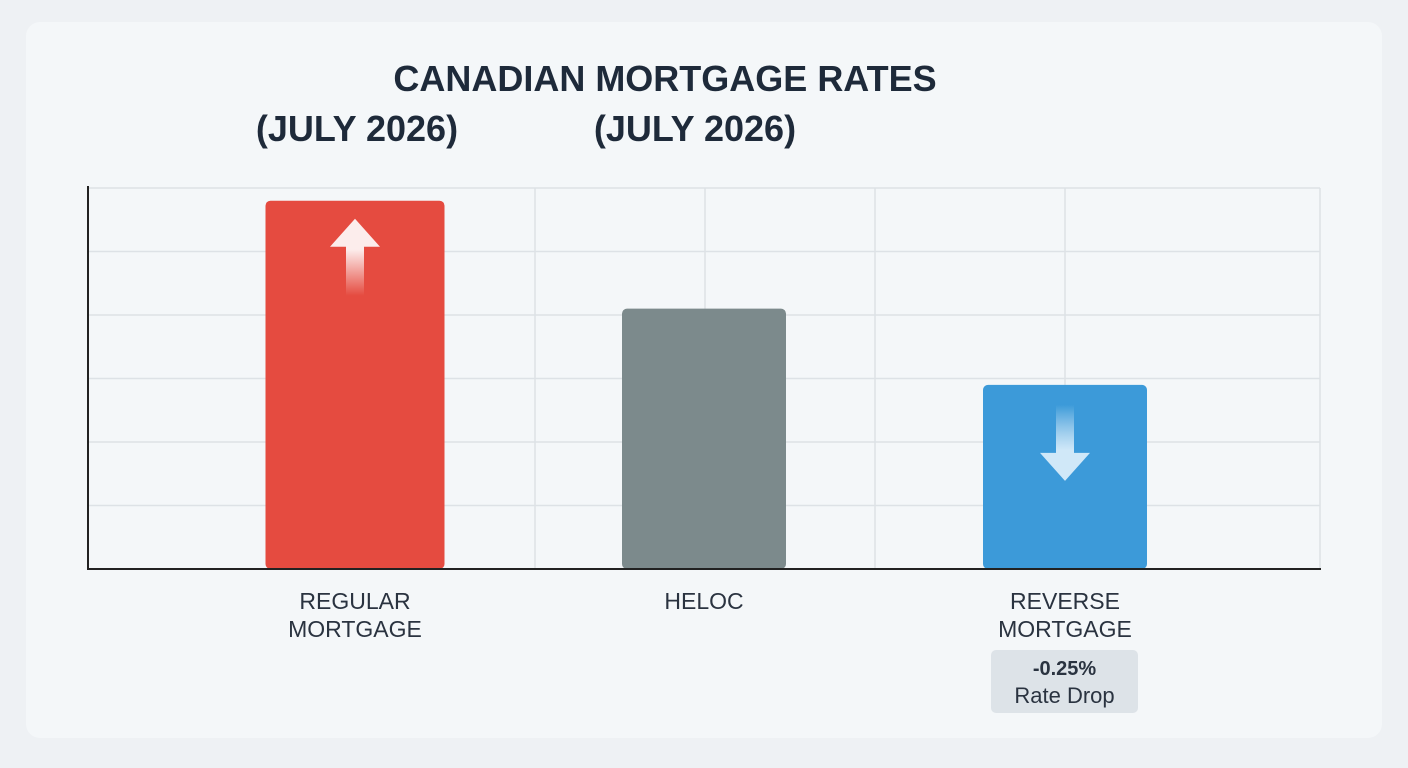 This screenshot has height=768, width=1408. What do you see at coordinates (1064, 669) in the screenshot?
I see `annotation-text: -0.25%` at bounding box center [1064, 669].